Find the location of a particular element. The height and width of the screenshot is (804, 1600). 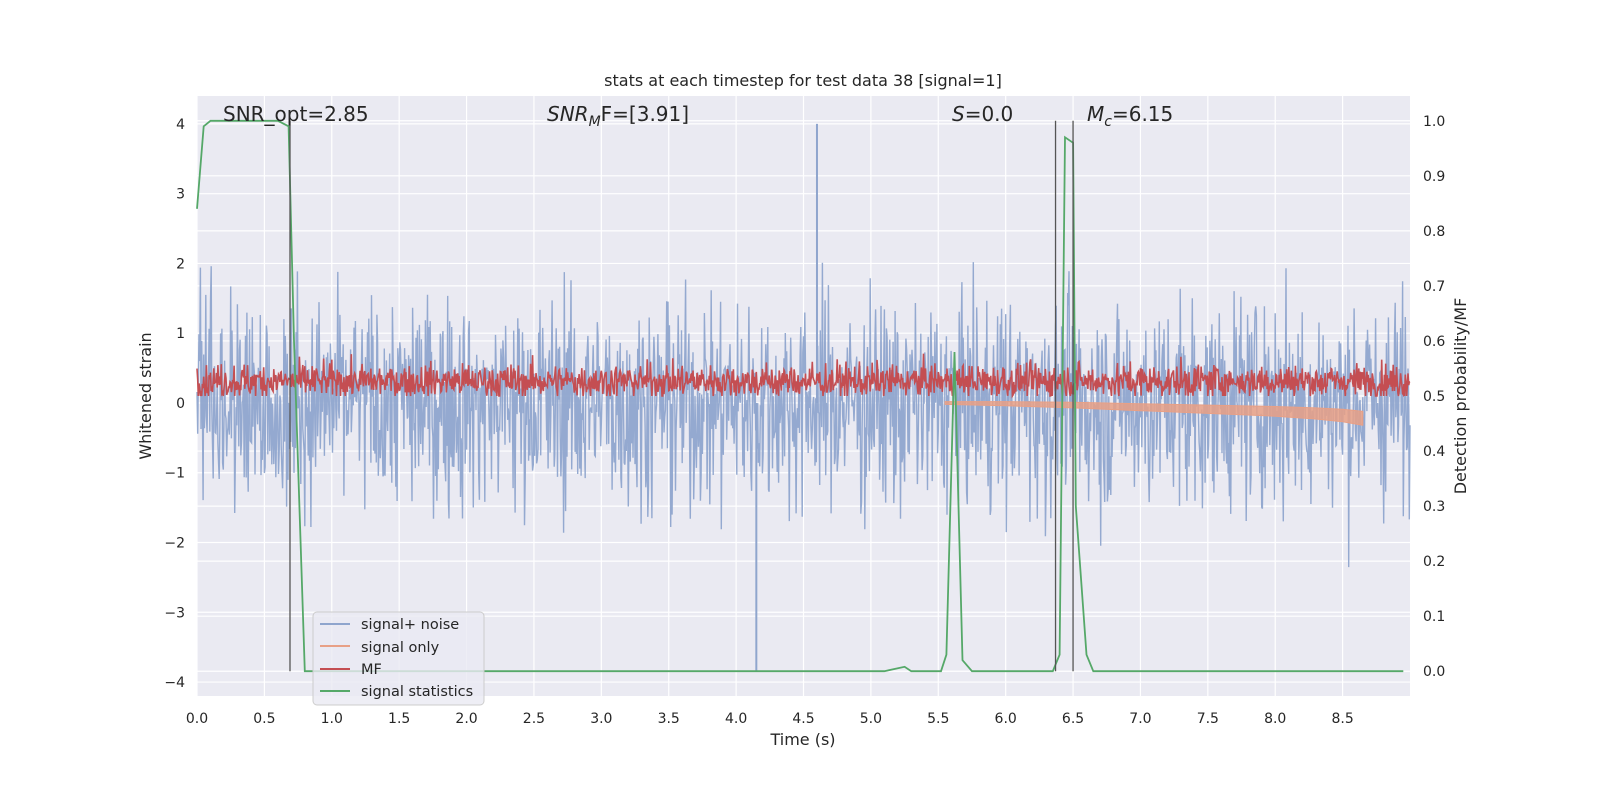

legend-label-signal-only: signal only is located at coordinates (400, 648).